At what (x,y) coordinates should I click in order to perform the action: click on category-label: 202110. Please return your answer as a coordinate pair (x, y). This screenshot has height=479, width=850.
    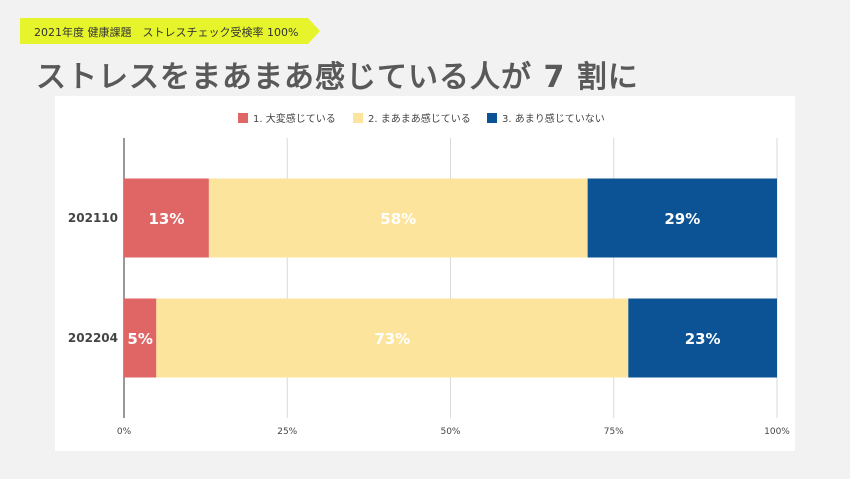
    Looking at the image, I should click on (93, 218).